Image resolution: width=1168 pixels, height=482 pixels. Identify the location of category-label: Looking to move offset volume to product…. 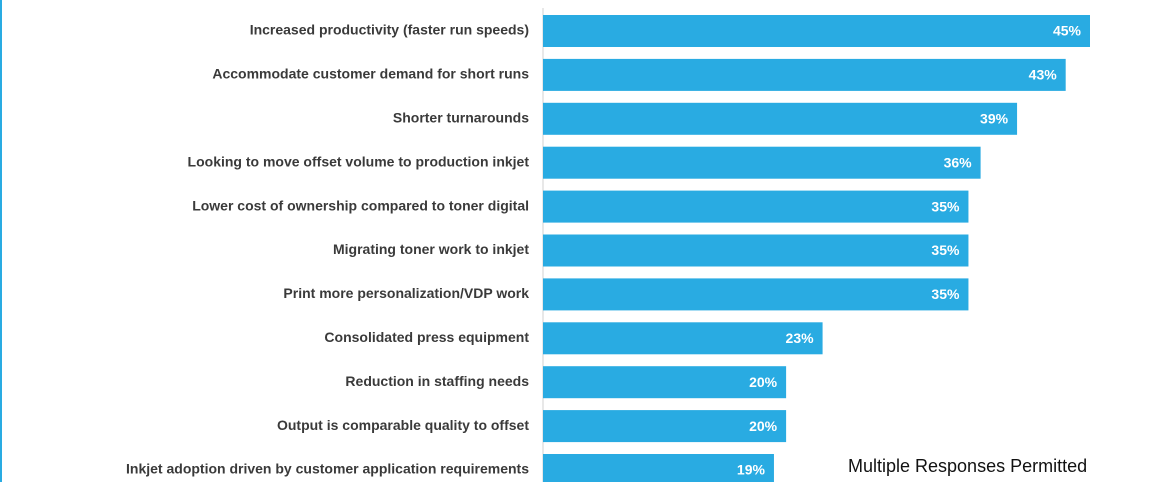
(359, 161).